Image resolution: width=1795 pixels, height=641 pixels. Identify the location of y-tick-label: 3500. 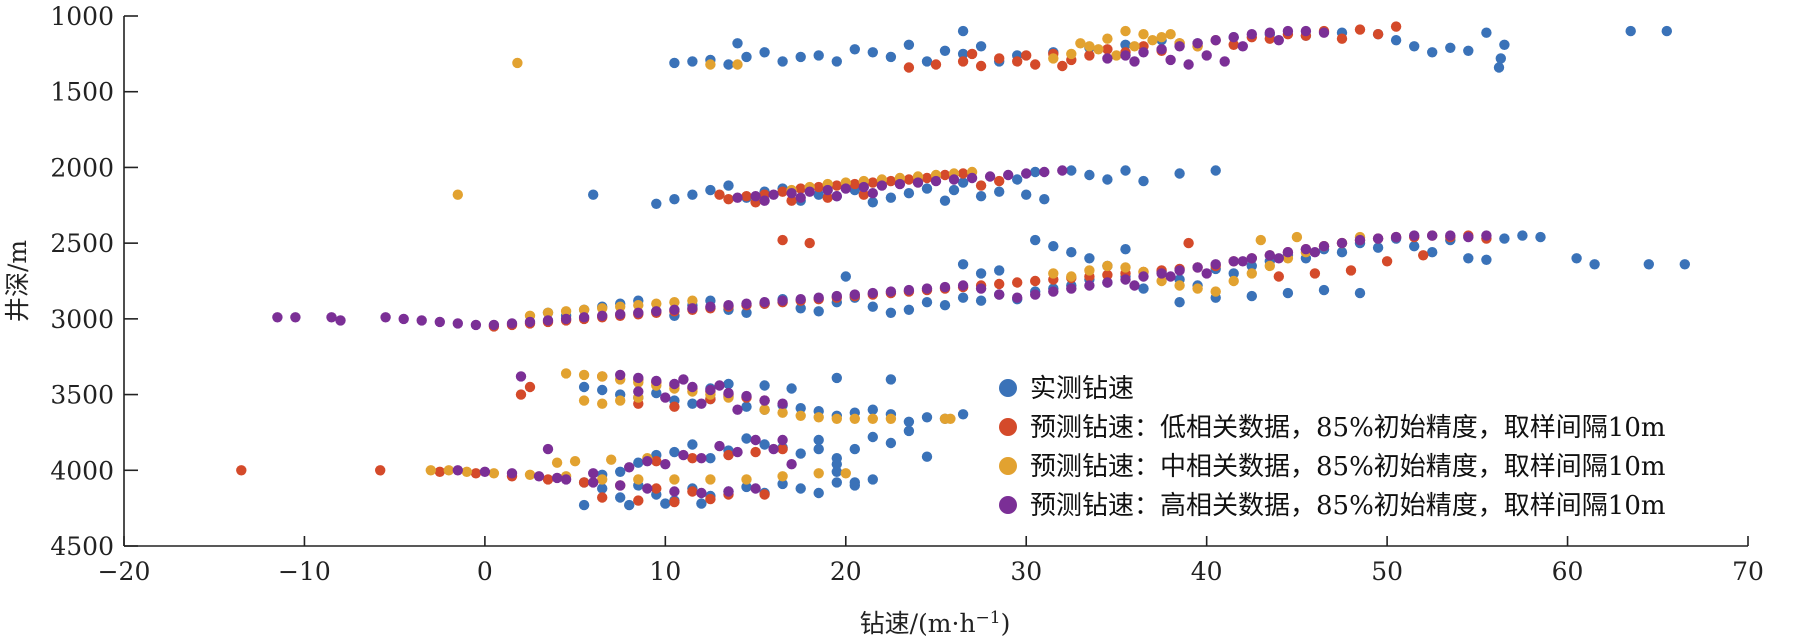
(82, 395).